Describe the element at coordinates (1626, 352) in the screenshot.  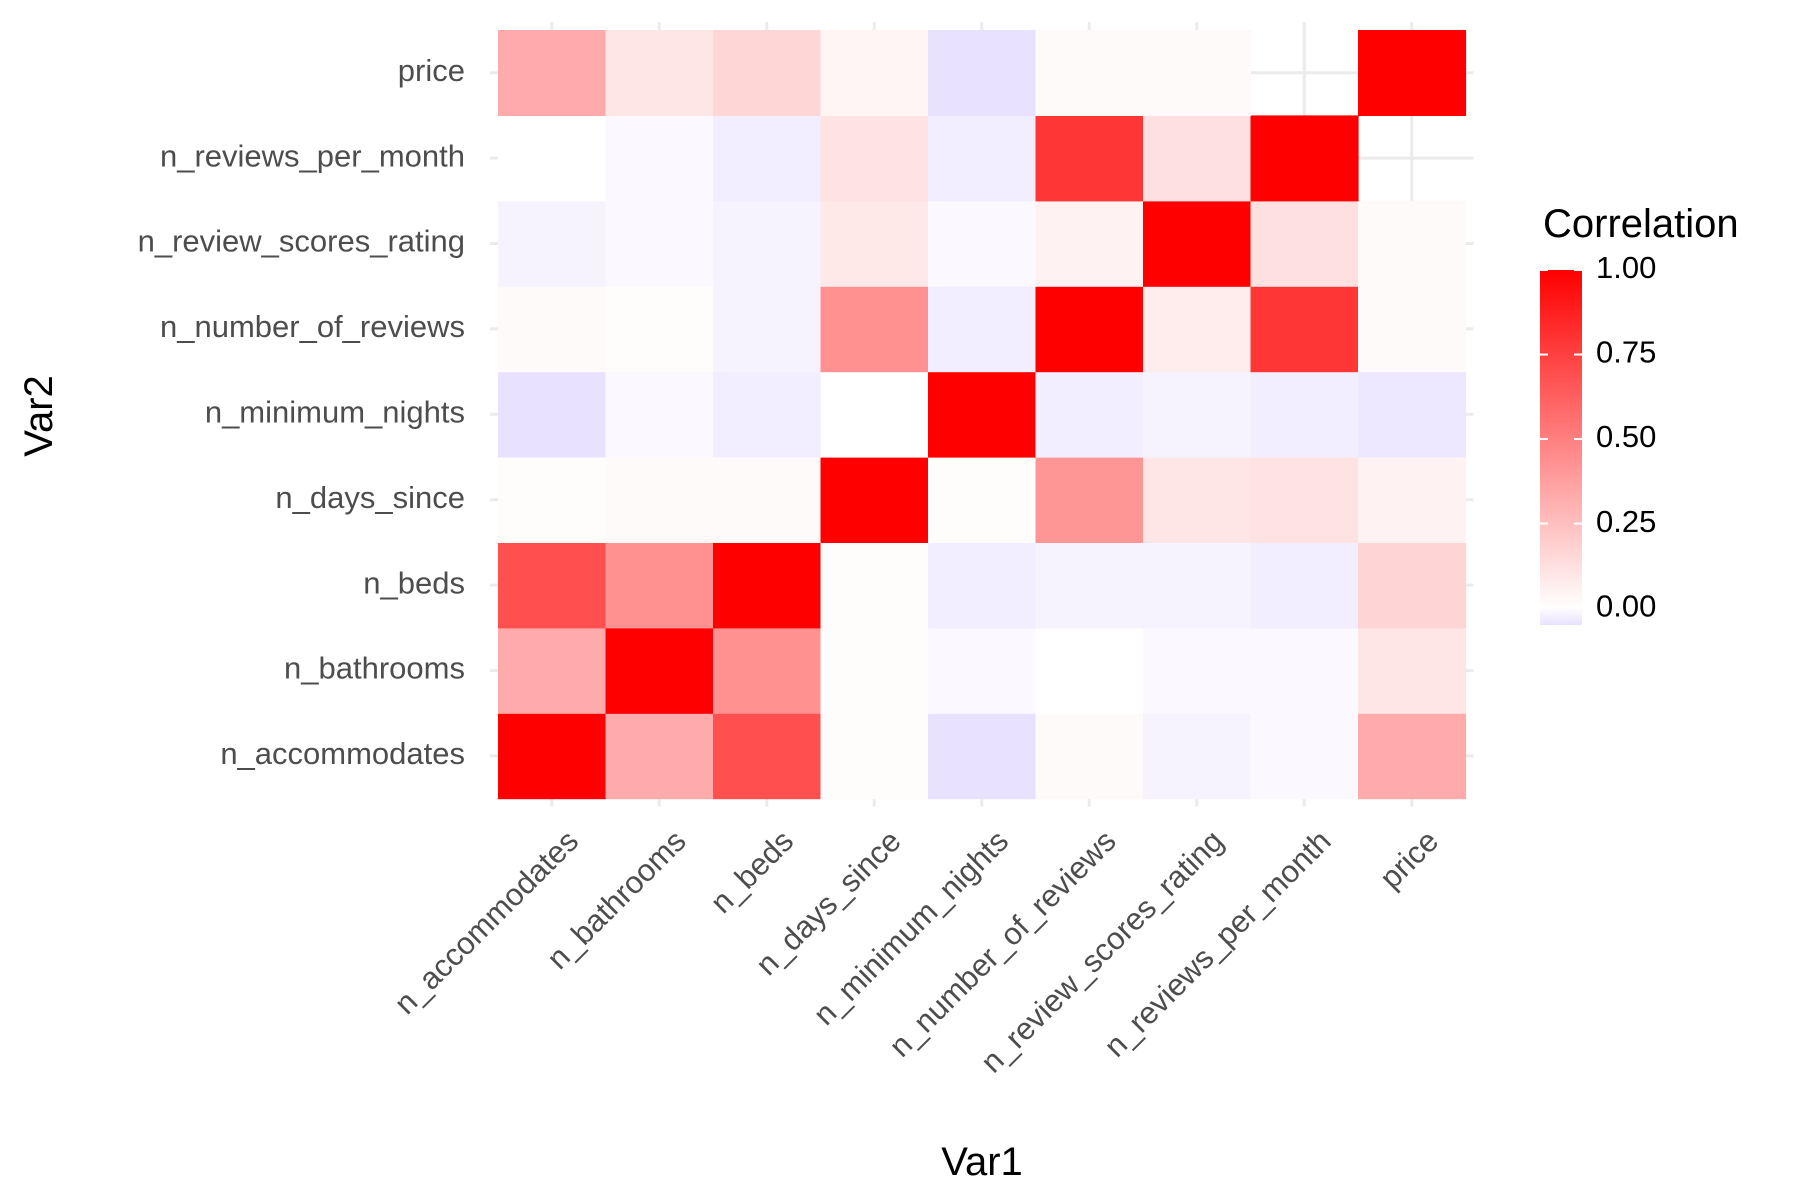
I see `legend-label: 0.75` at that location.